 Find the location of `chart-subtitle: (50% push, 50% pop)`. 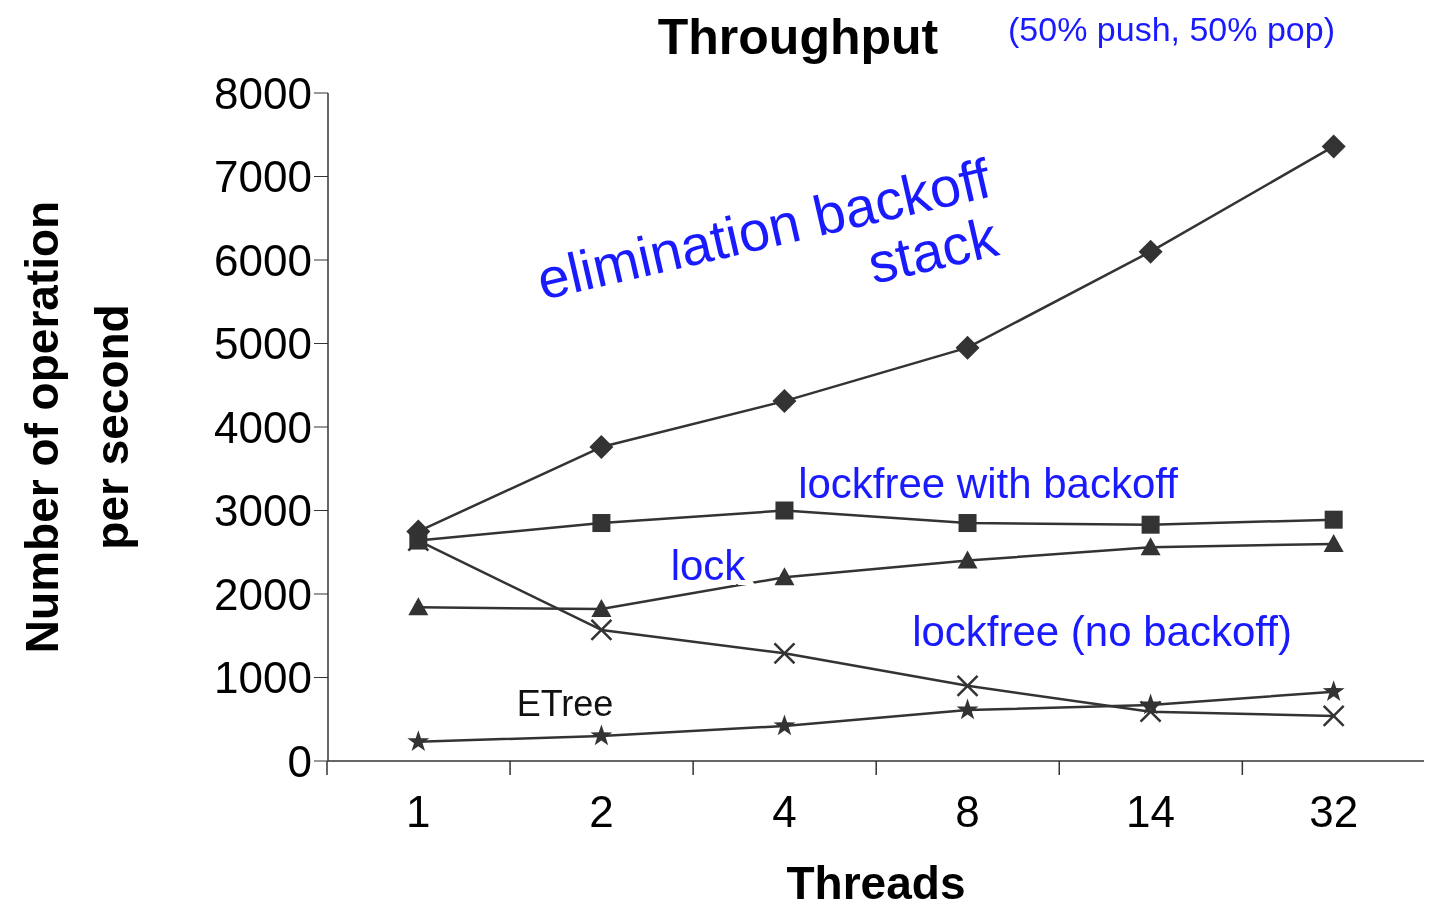

chart-subtitle: (50% push, 50% pop) is located at coordinates (1171, 29).